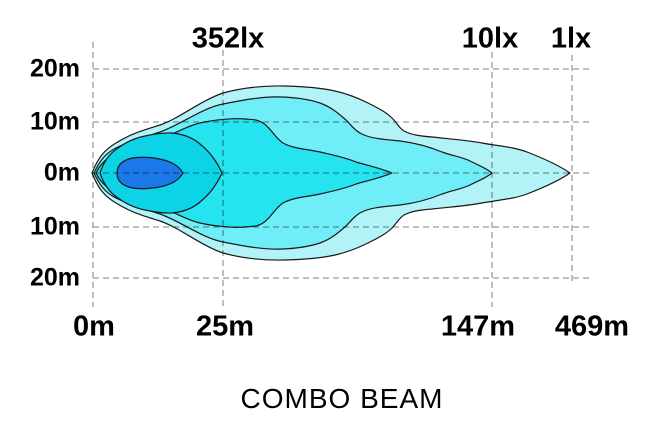 This screenshot has width=669, height=447. Describe the element at coordinates (478, 326) in the screenshot. I see `xtick-147m: 147m` at that location.